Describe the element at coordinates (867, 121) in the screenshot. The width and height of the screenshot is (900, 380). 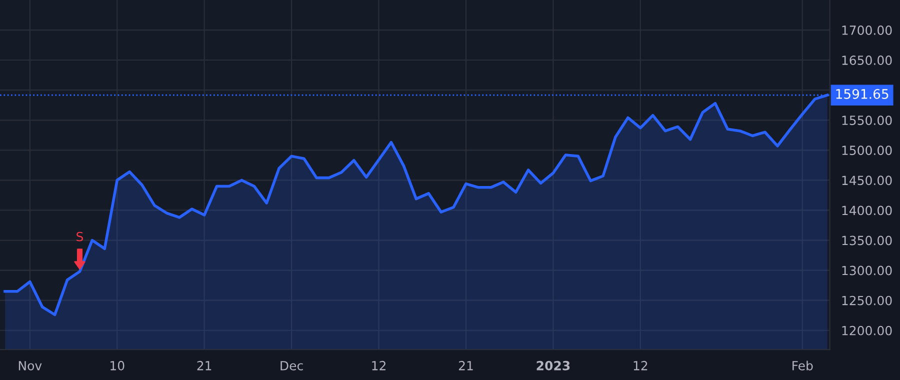
I see `y-tick-label: 1550.00` at that location.